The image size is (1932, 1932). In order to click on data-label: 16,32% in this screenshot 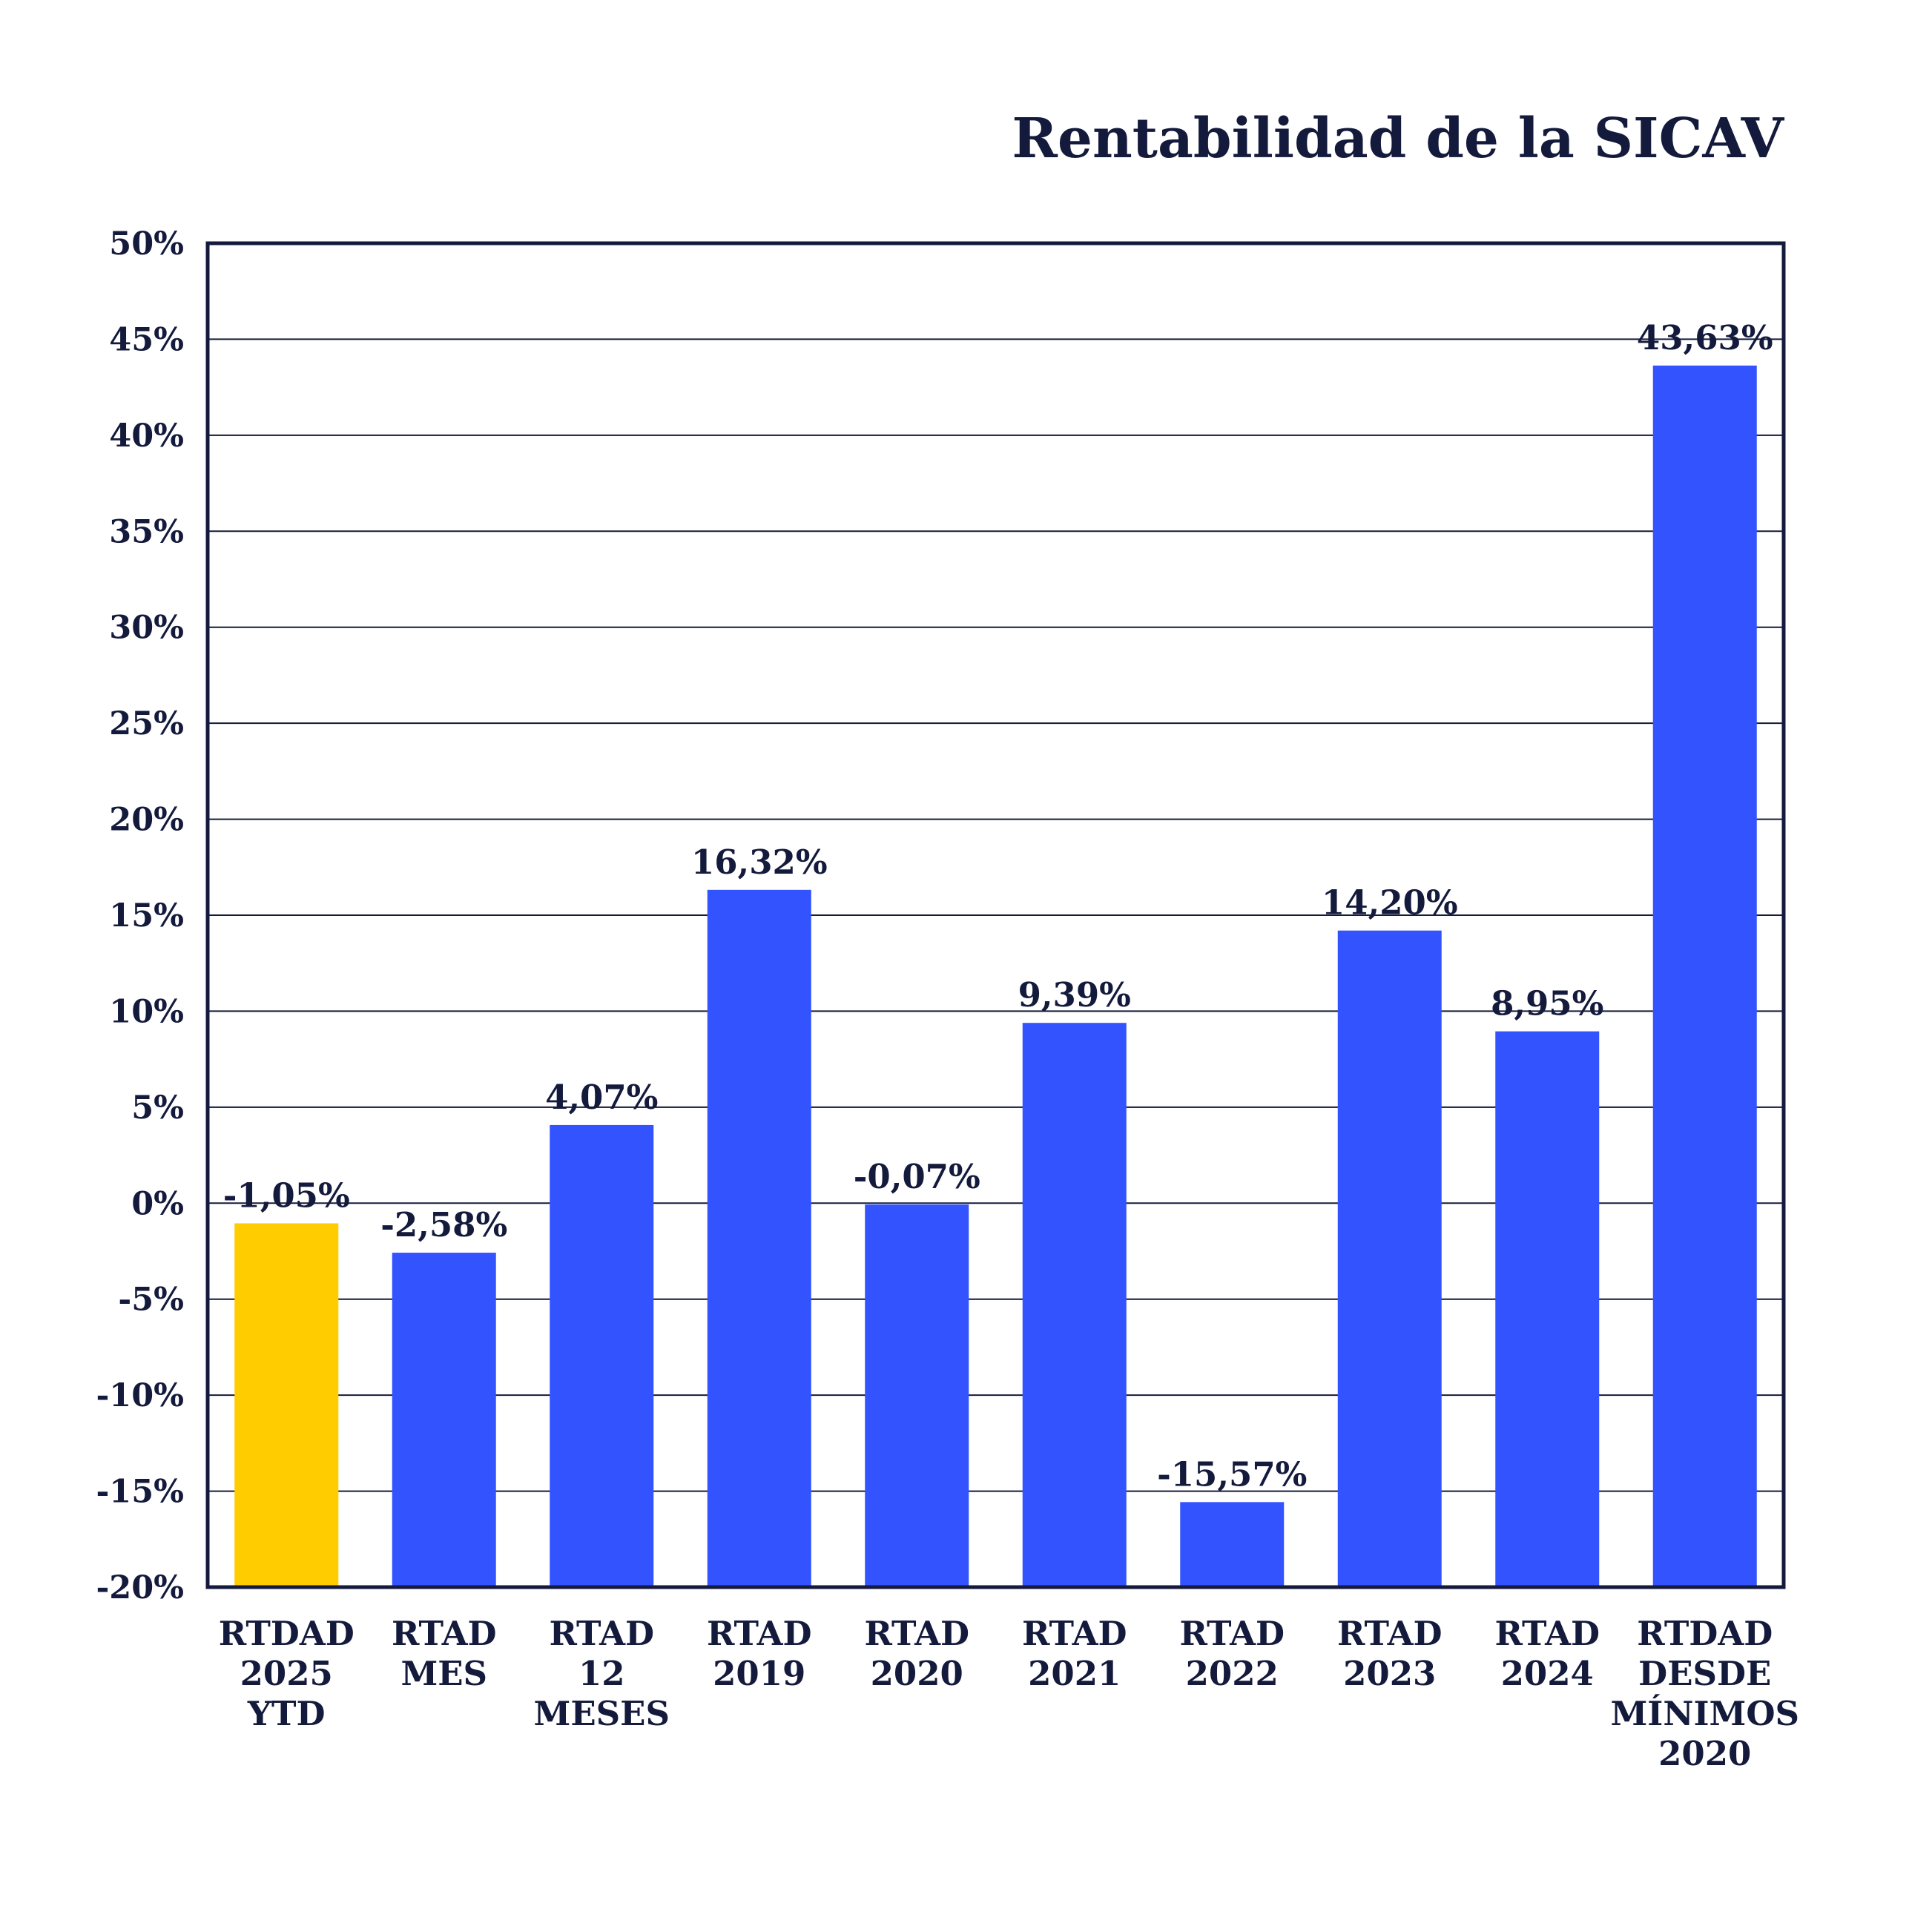, I will do `click(759, 862)`.